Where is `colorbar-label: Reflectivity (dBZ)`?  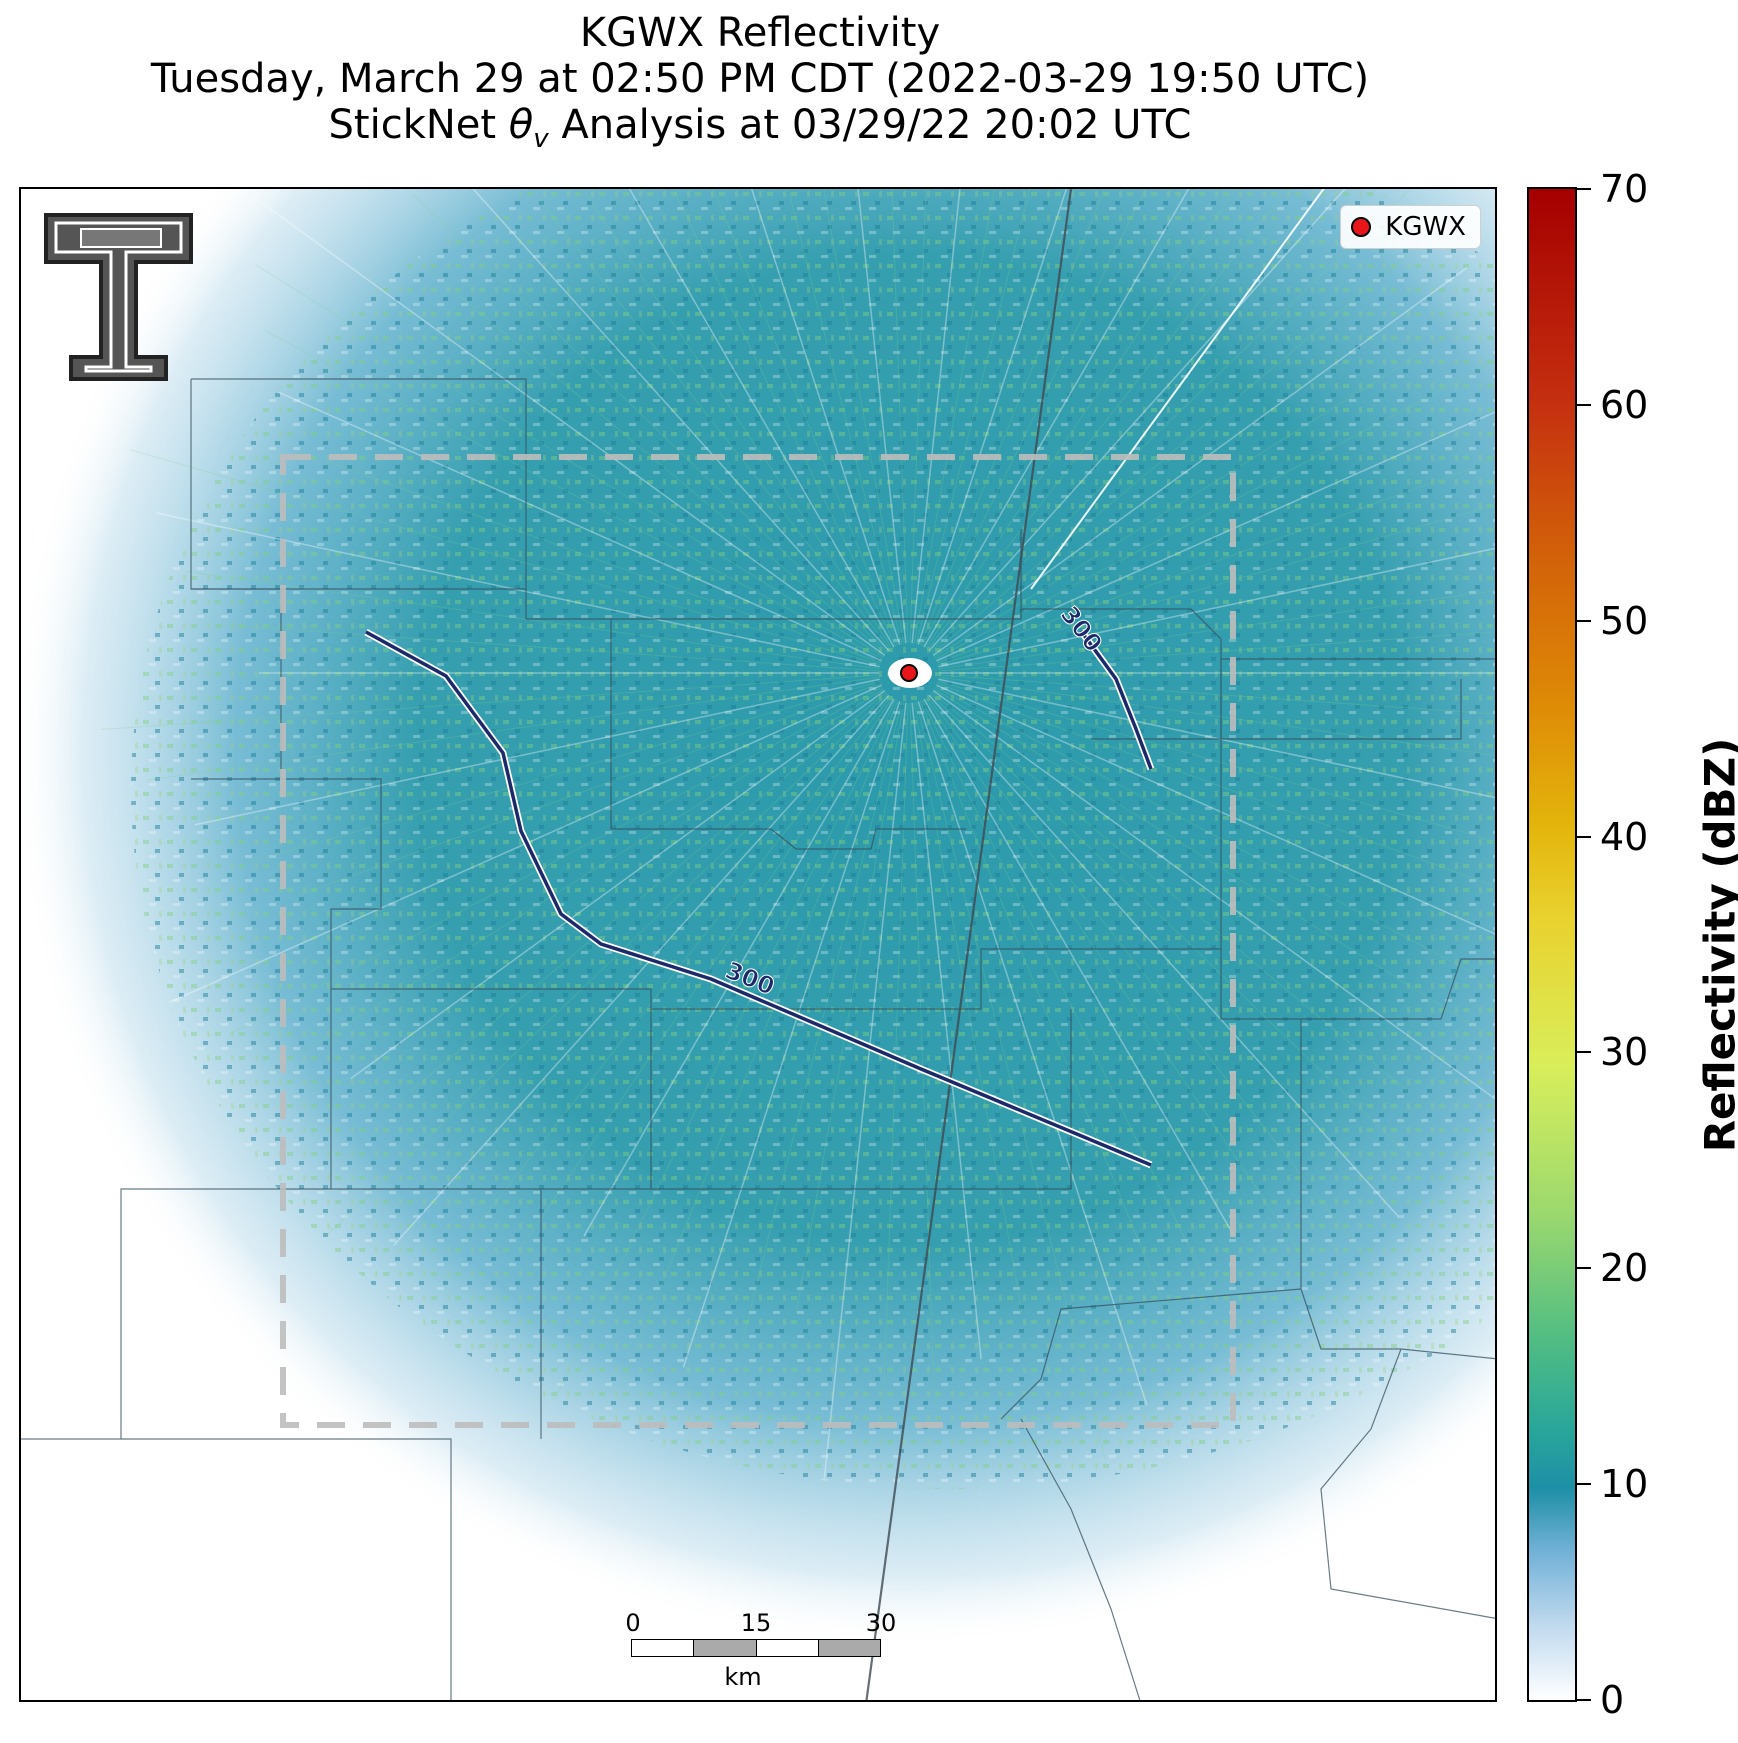
colorbar-label: Reflectivity (dBZ) is located at coordinates (1716, 945).